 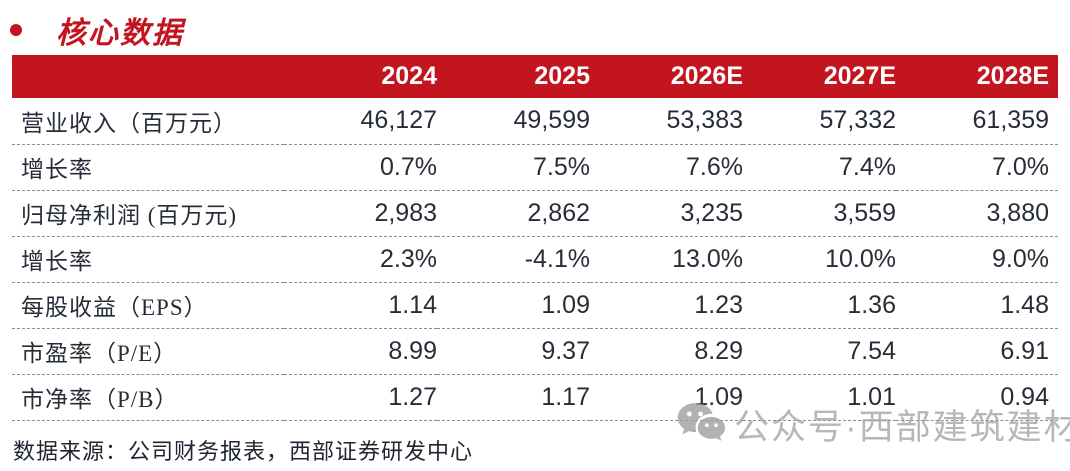 I want to click on table-header-row: 2024 2025 2026E 2027E 2028E, so click(x=535, y=76).